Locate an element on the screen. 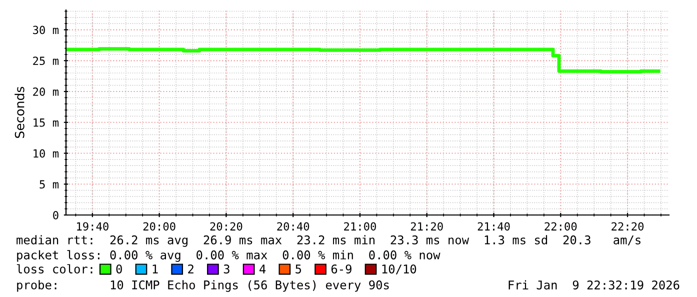 The image size is (697, 297). y-tick-label: 20 m is located at coordinates (46, 92).